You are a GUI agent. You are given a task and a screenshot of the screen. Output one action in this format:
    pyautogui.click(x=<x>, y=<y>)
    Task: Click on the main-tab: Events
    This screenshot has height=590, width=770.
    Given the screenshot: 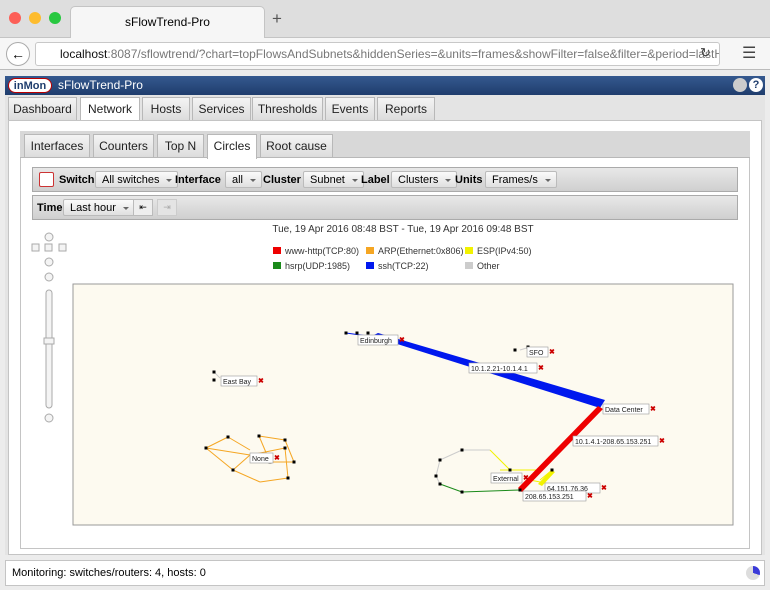 What is the action you would take?
    pyautogui.click(x=350, y=108)
    